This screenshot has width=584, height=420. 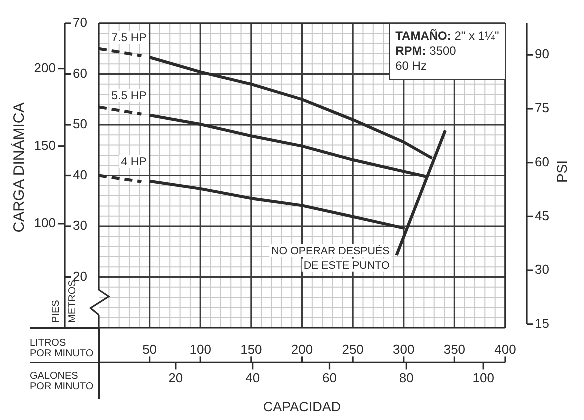 I want to click on x-tick-label: 200, so click(x=302, y=350).